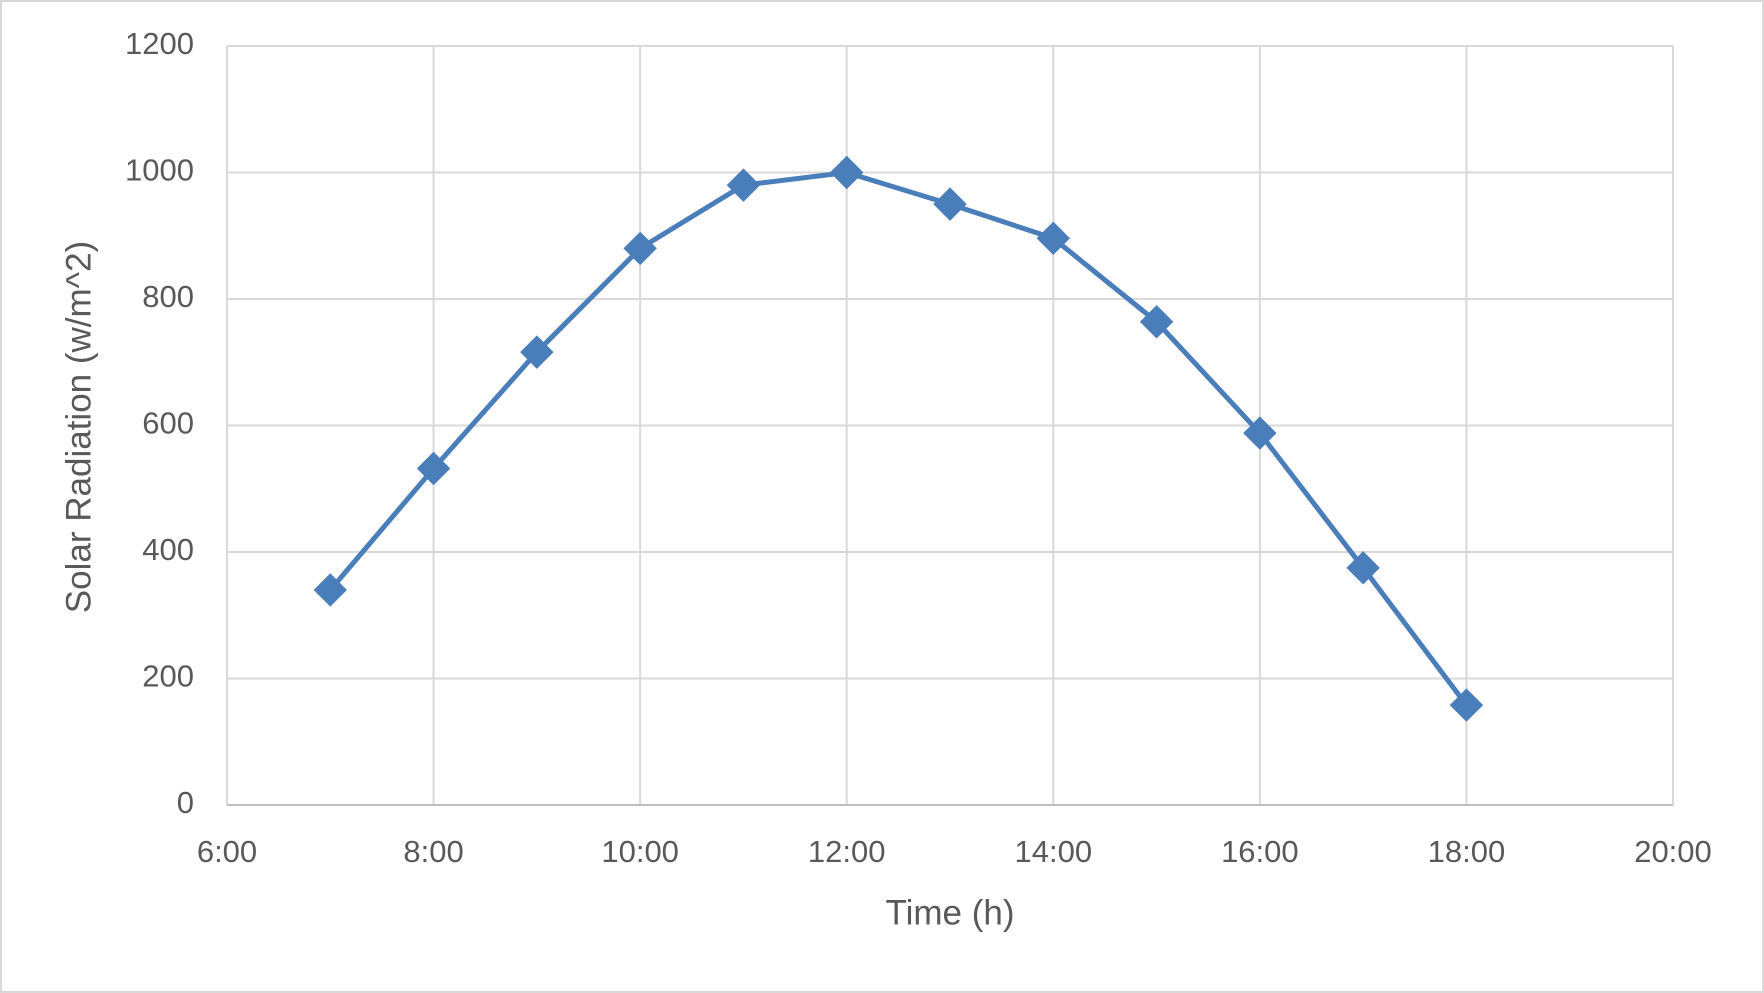 This screenshot has width=1764, height=993. Describe the element at coordinates (168, 296) in the screenshot. I see `y-tick-label: 800` at that location.